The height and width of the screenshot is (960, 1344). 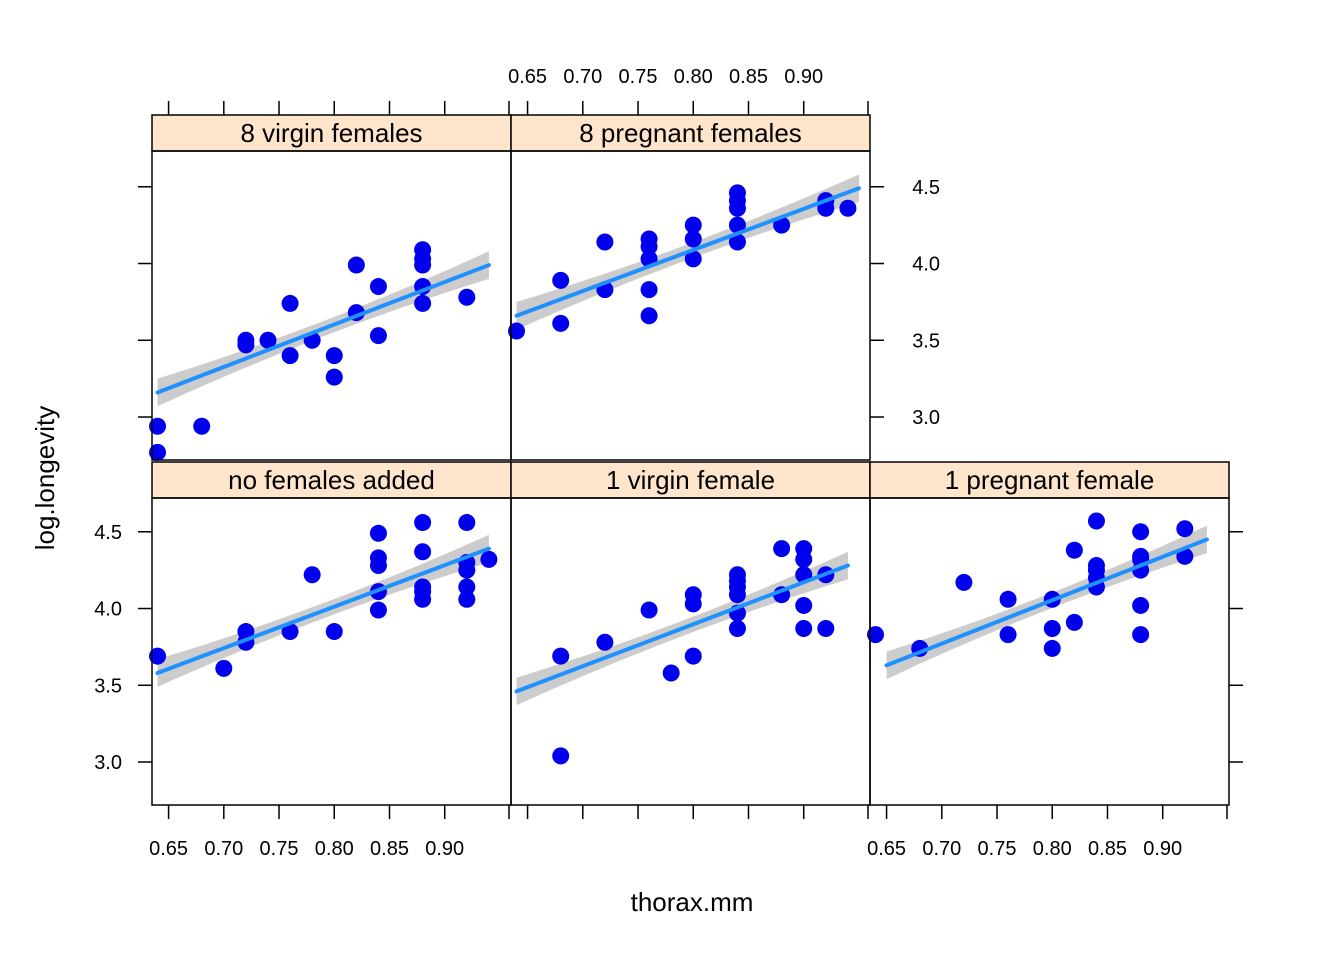 I want to click on y-tick-label: 3.5, so click(x=108, y=686).